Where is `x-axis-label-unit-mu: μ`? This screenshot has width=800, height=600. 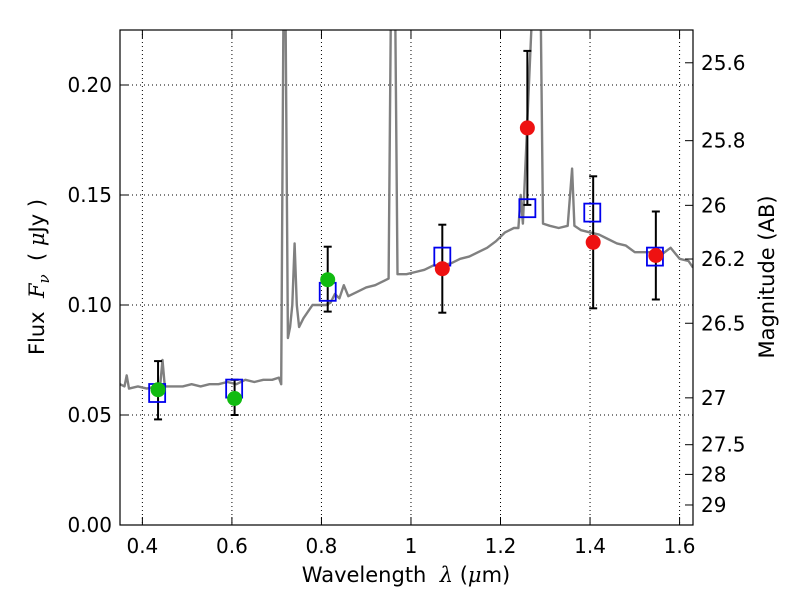 x-axis-label-unit-mu: μ is located at coordinates (475, 575).